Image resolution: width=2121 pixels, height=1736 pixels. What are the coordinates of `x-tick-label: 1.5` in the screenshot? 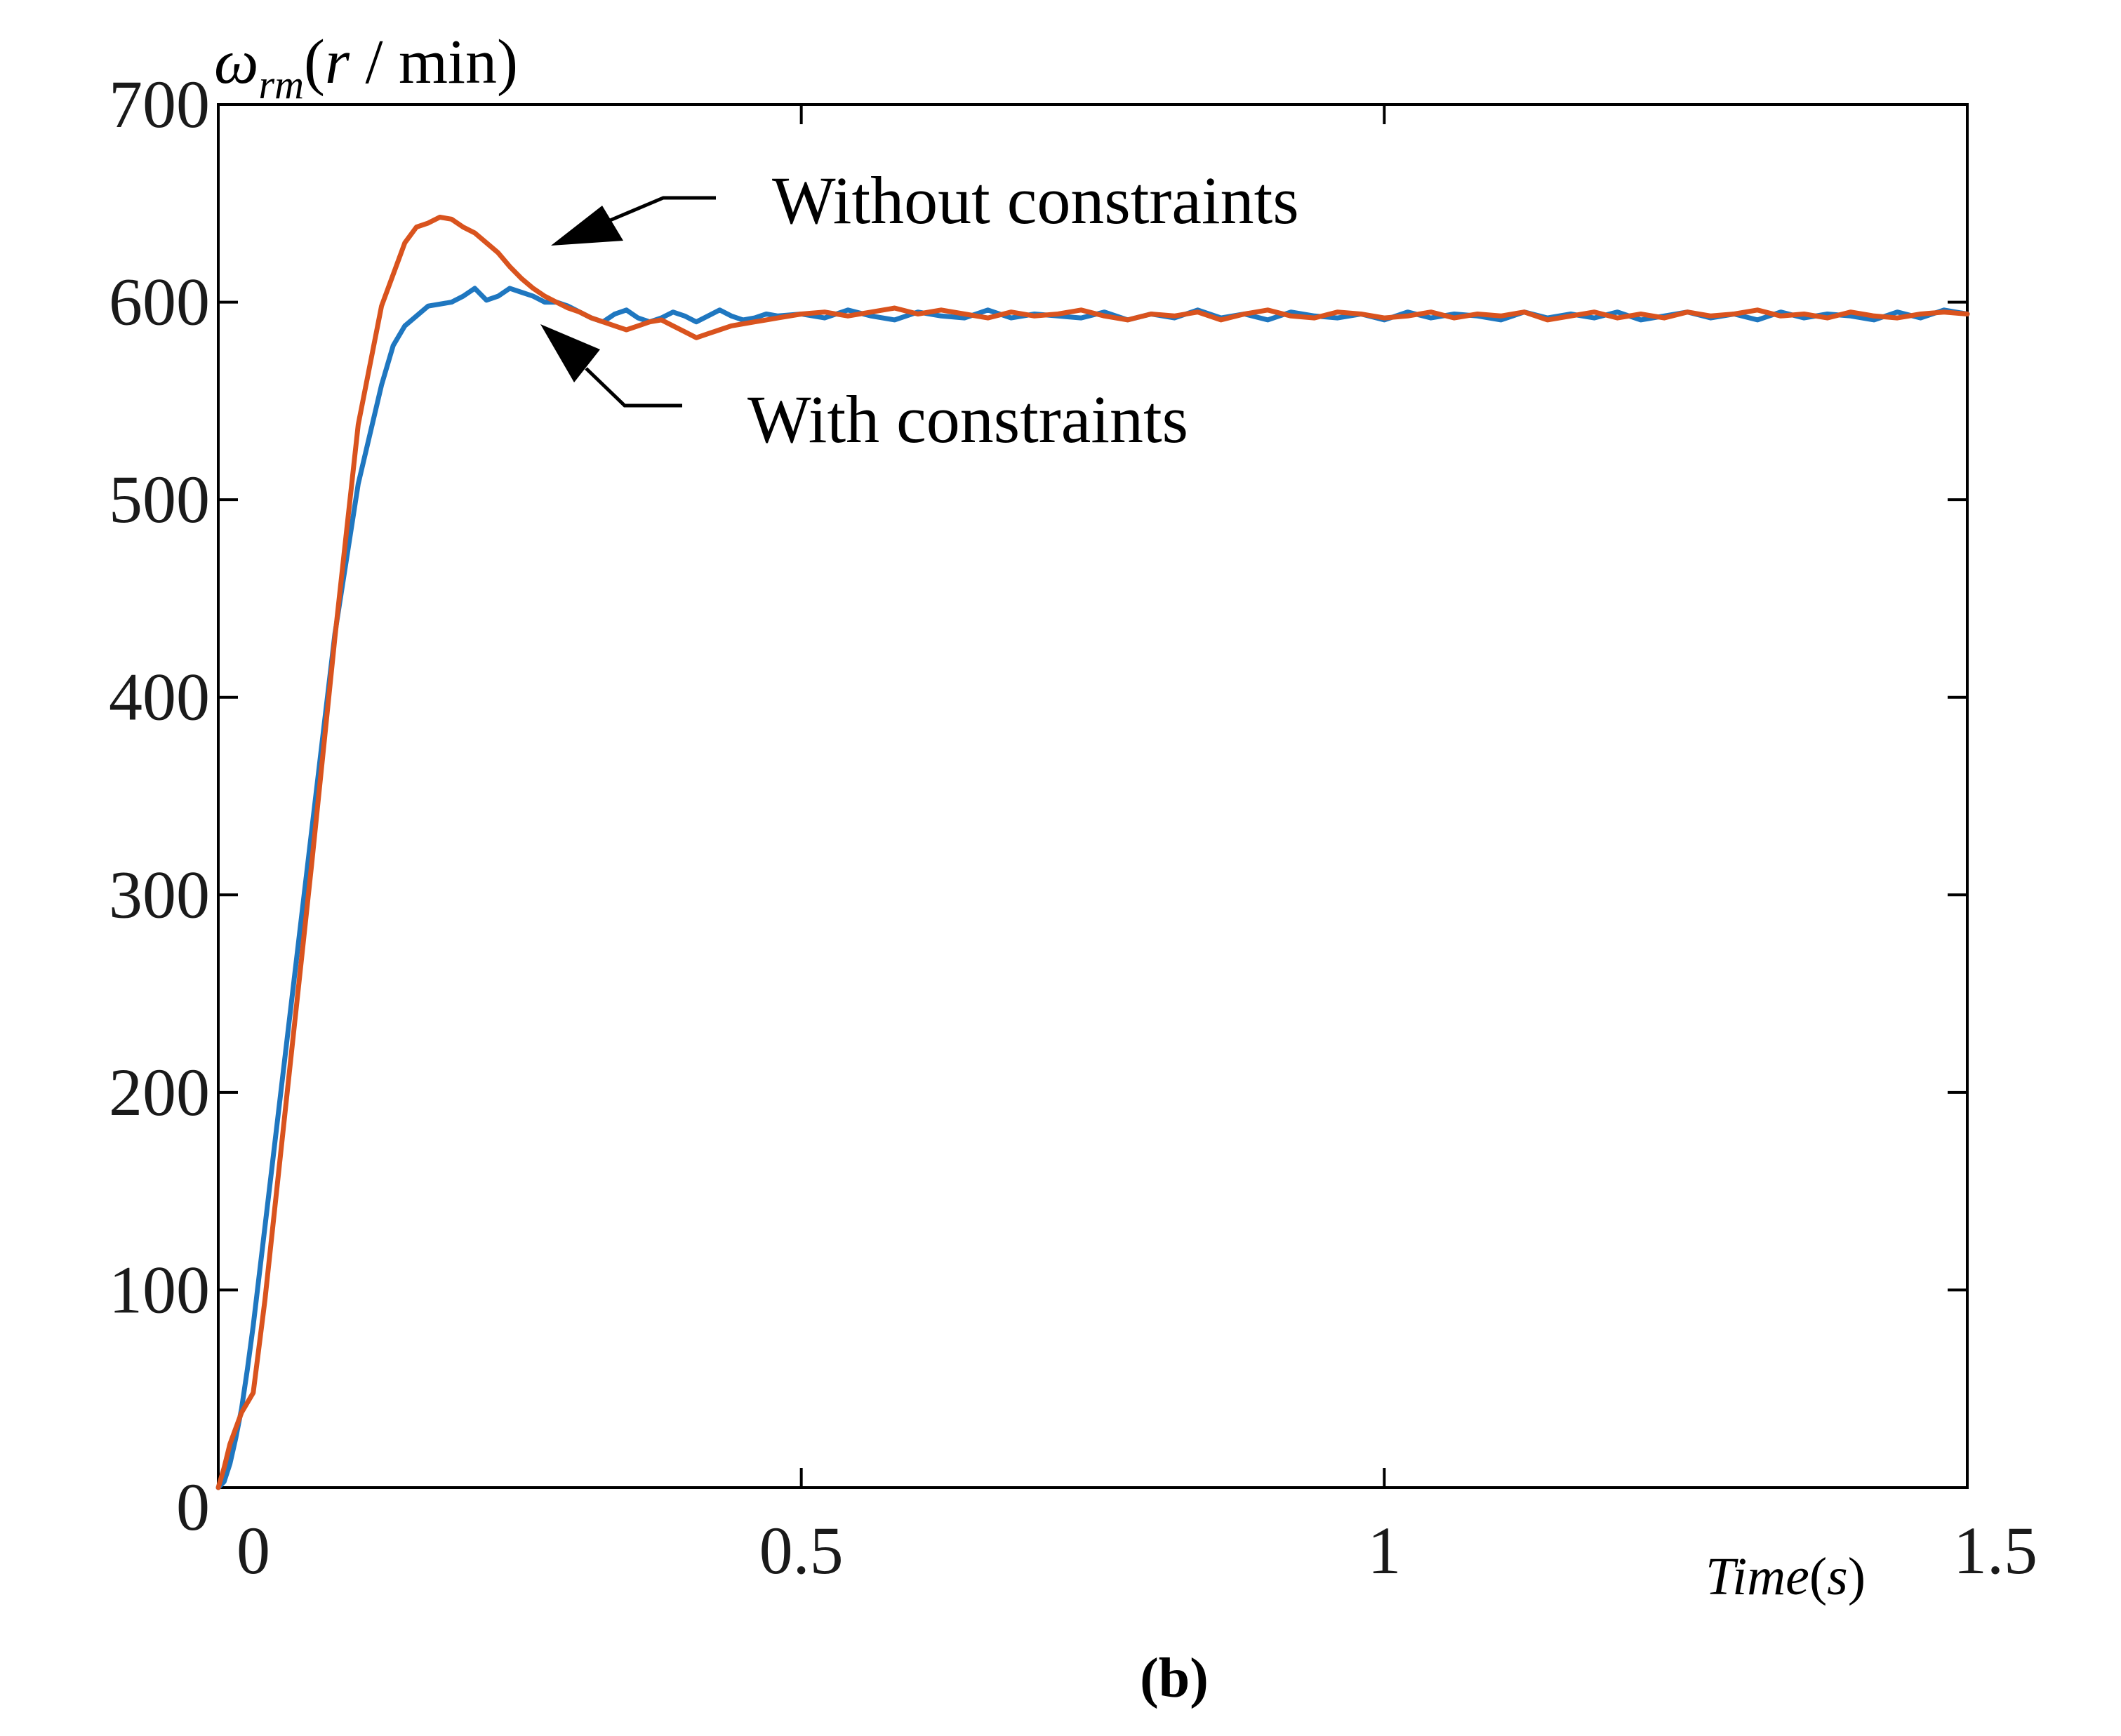 It's located at (1995, 1550).